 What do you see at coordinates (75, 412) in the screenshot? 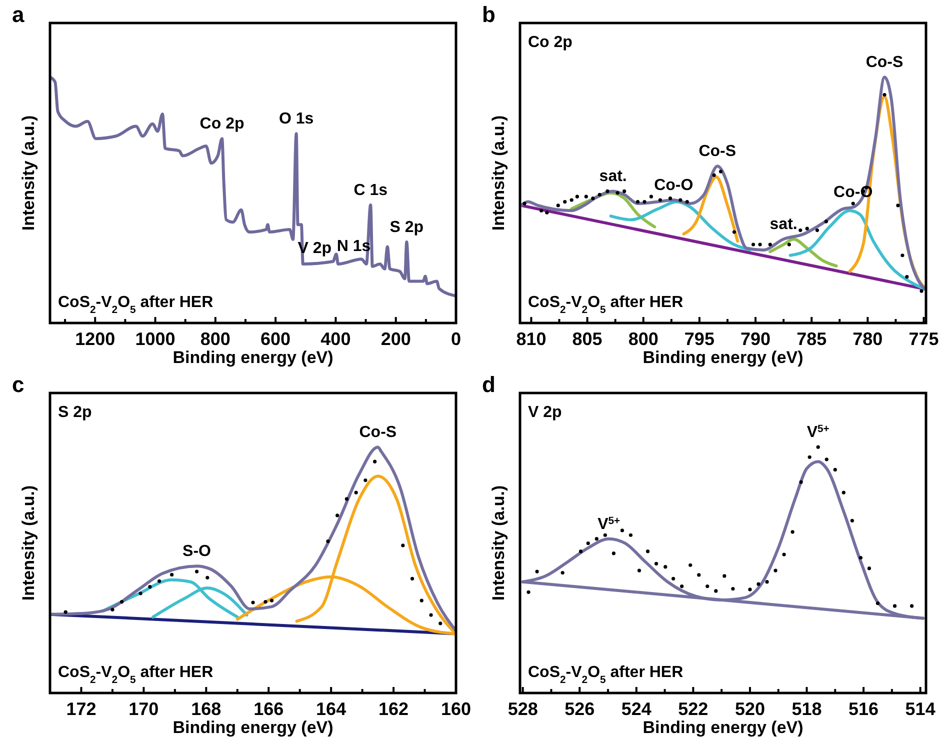
I see `text: S 2p` at bounding box center [75, 412].